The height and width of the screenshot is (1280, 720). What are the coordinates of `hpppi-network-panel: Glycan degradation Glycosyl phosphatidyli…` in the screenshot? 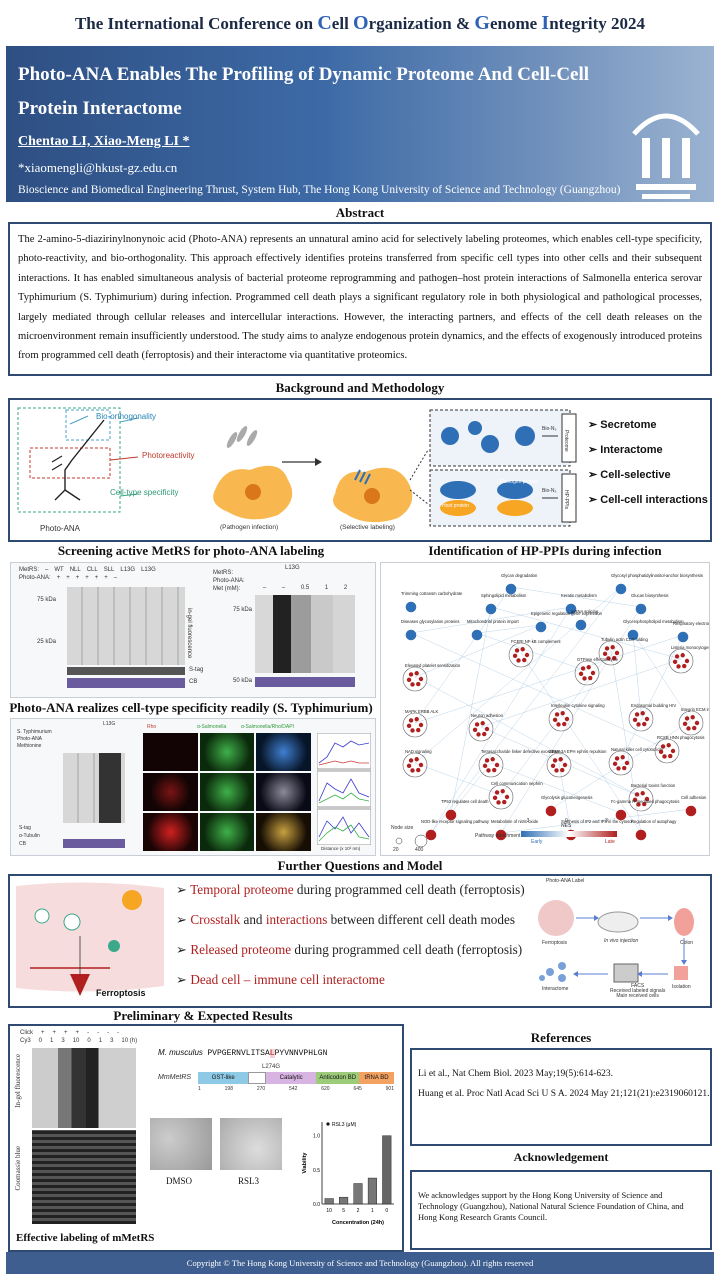 It's located at (545, 709).